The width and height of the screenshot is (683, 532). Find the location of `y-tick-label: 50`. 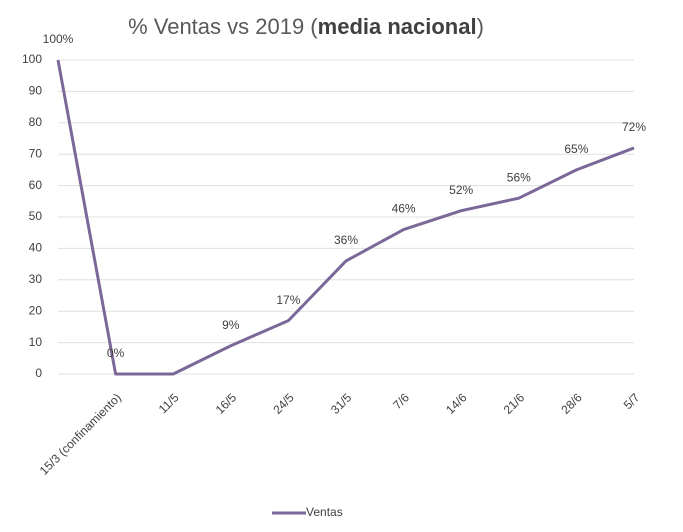

y-tick-label: 50 is located at coordinates (36, 216).